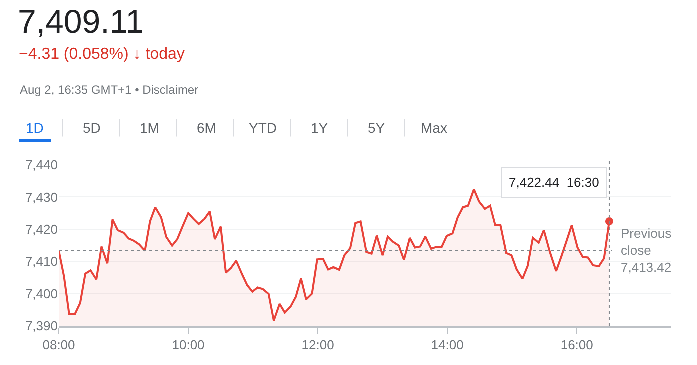  Describe the element at coordinates (320, 128) in the screenshot. I see `text: 1Y` at that location.